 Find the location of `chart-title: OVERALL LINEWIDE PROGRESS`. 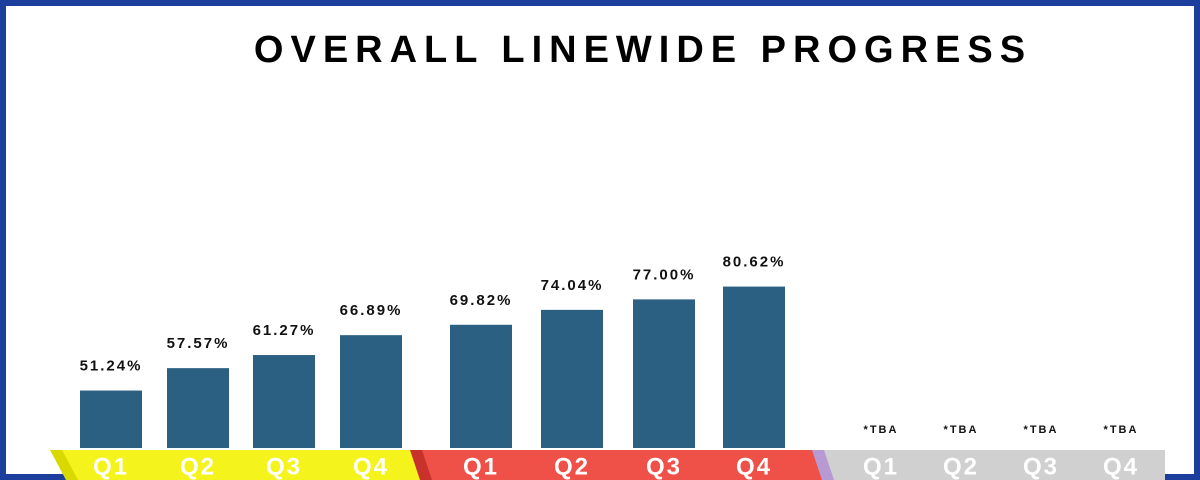

chart-title: OVERALL LINEWIDE PROGRESS is located at coordinates (643, 50).